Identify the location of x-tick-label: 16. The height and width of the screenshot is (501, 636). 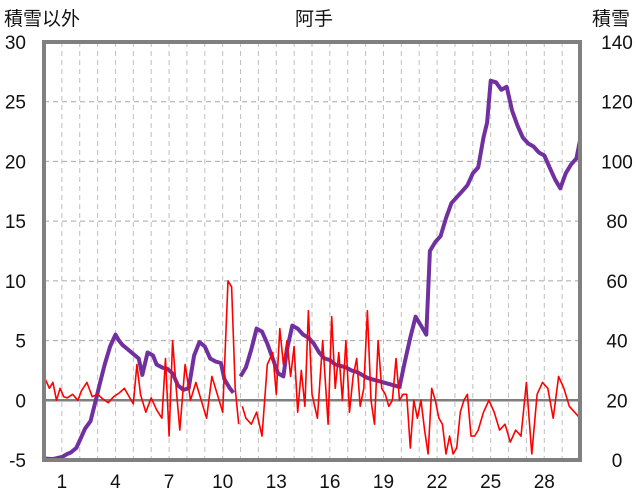
(329, 482).